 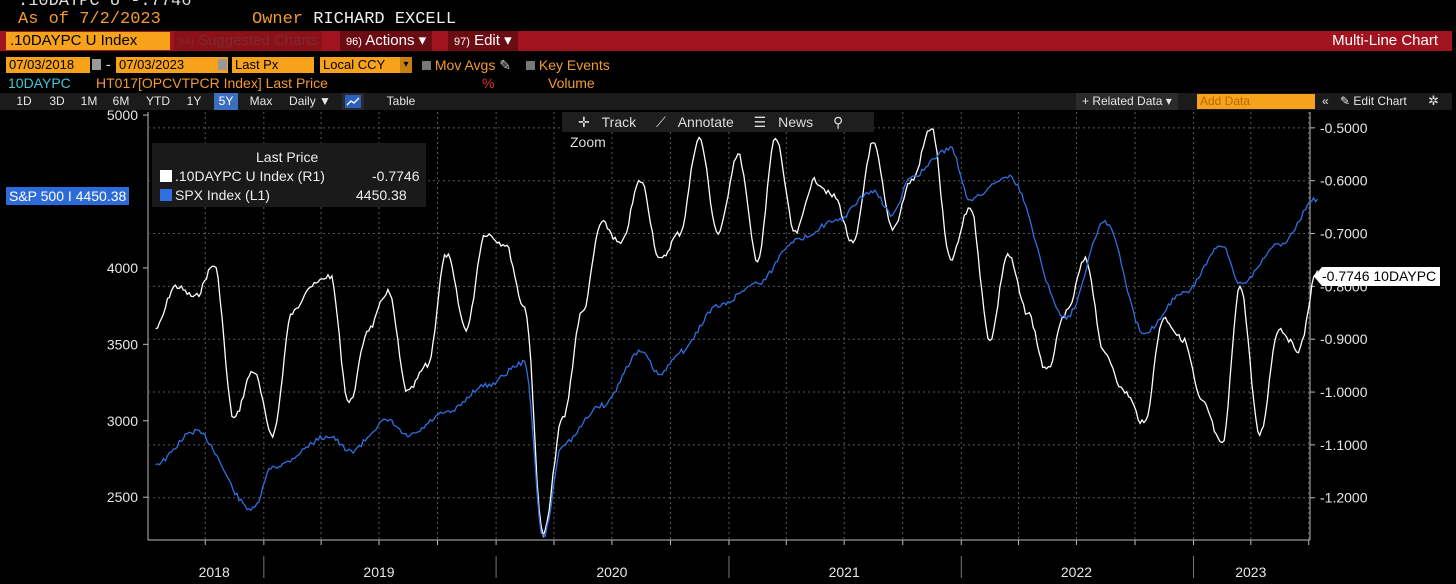 What do you see at coordinates (122, 497) in the screenshot?
I see `left-tick-label: 2500` at bounding box center [122, 497].